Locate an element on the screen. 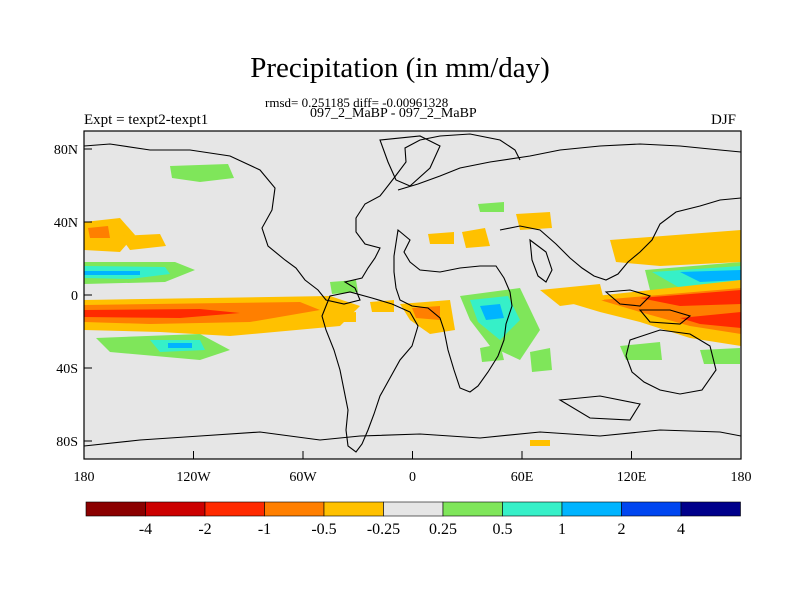 Image resolution: width=800 pixels, height=600 pixels. x-tick-label: 120E is located at coordinates (632, 477).